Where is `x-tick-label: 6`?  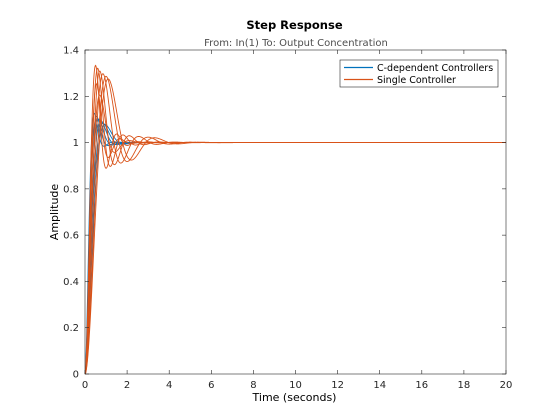
x-tick-label: 6 is located at coordinates (211, 385).